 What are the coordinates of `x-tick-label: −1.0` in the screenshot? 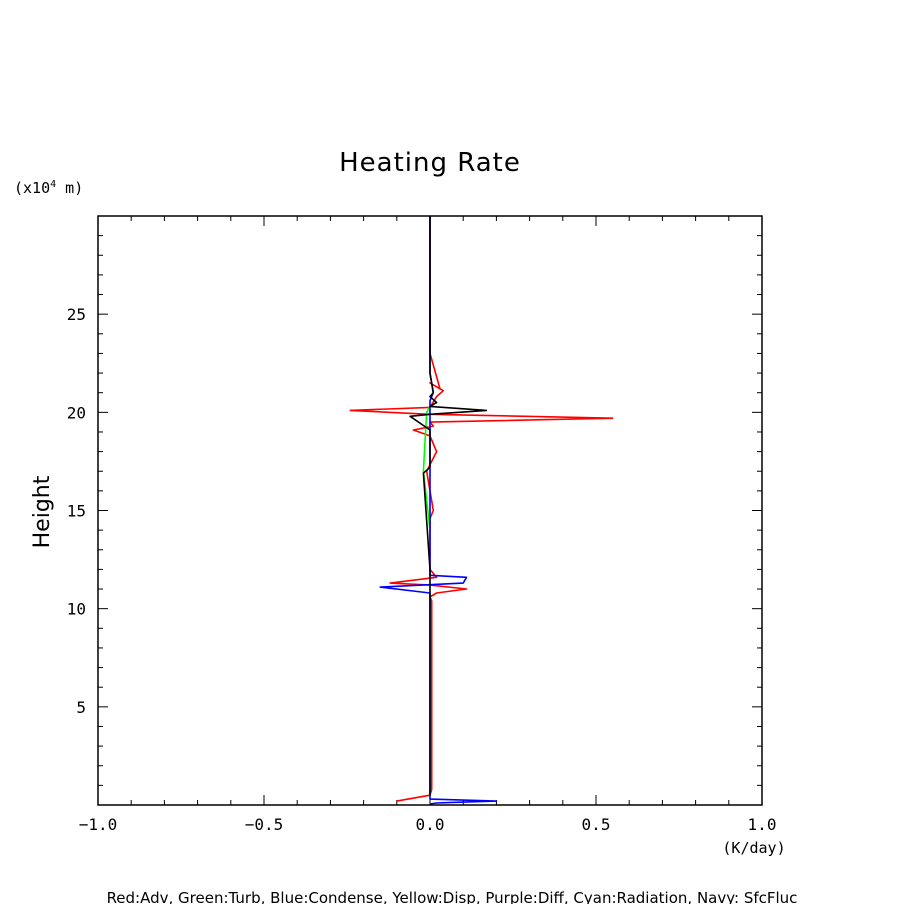 It's located at (98, 824).